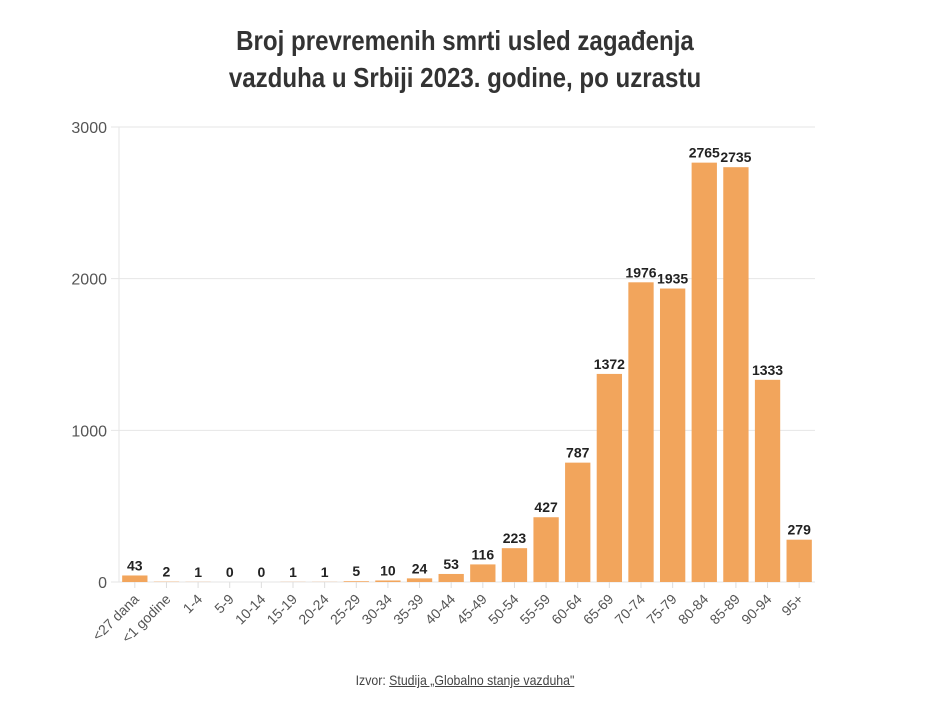 Image resolution: width=930 pixels, height=714 pixels. I want to click on x-tick-label: 75-79, so click(661, 609).